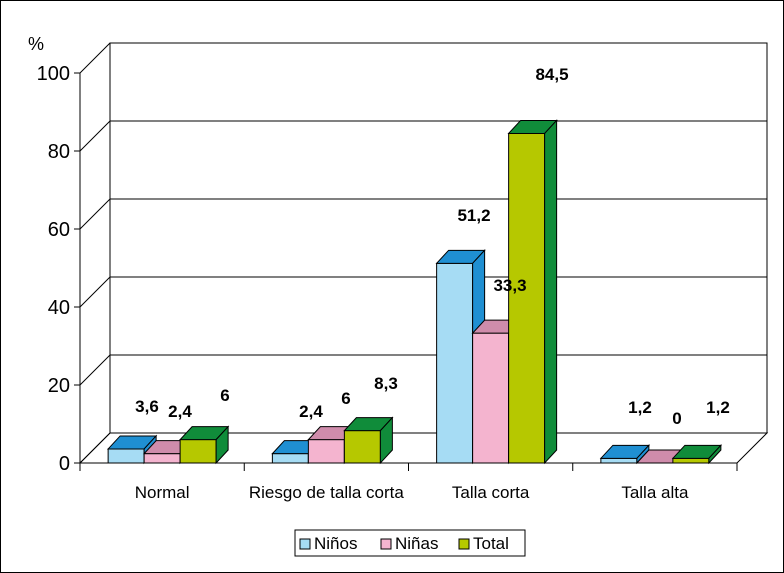 The width and height of the screenshot is (784, 573). Describe the element at coordinates (676, 418) in the screenshot. I see `data-label: 0` at that location.